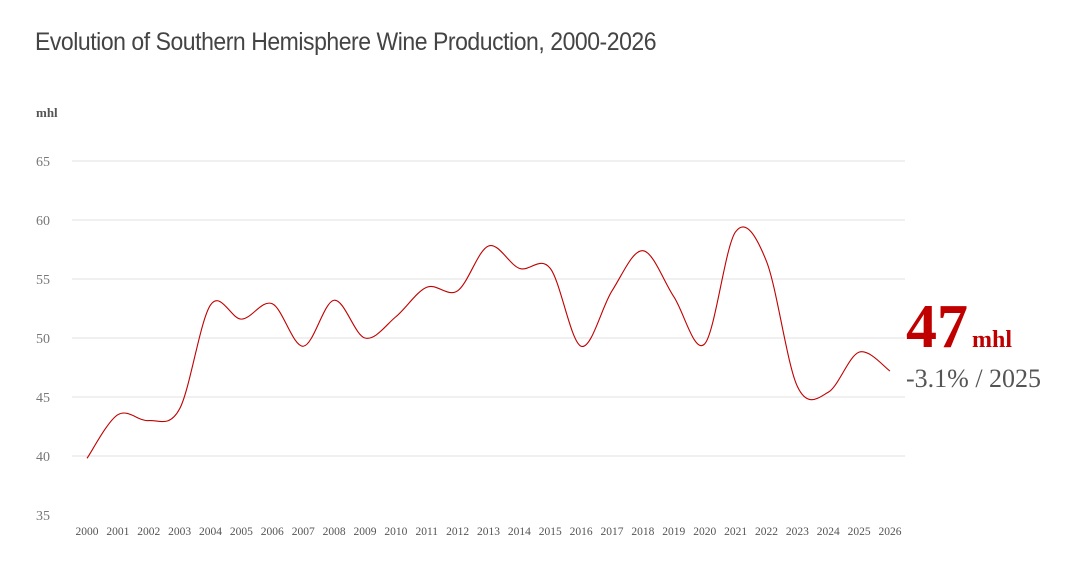  What do you see at coordinates (47, 112) in the screenshot?
I see `y-axis-unit-label: mhl` at bounding box center [47, 112].